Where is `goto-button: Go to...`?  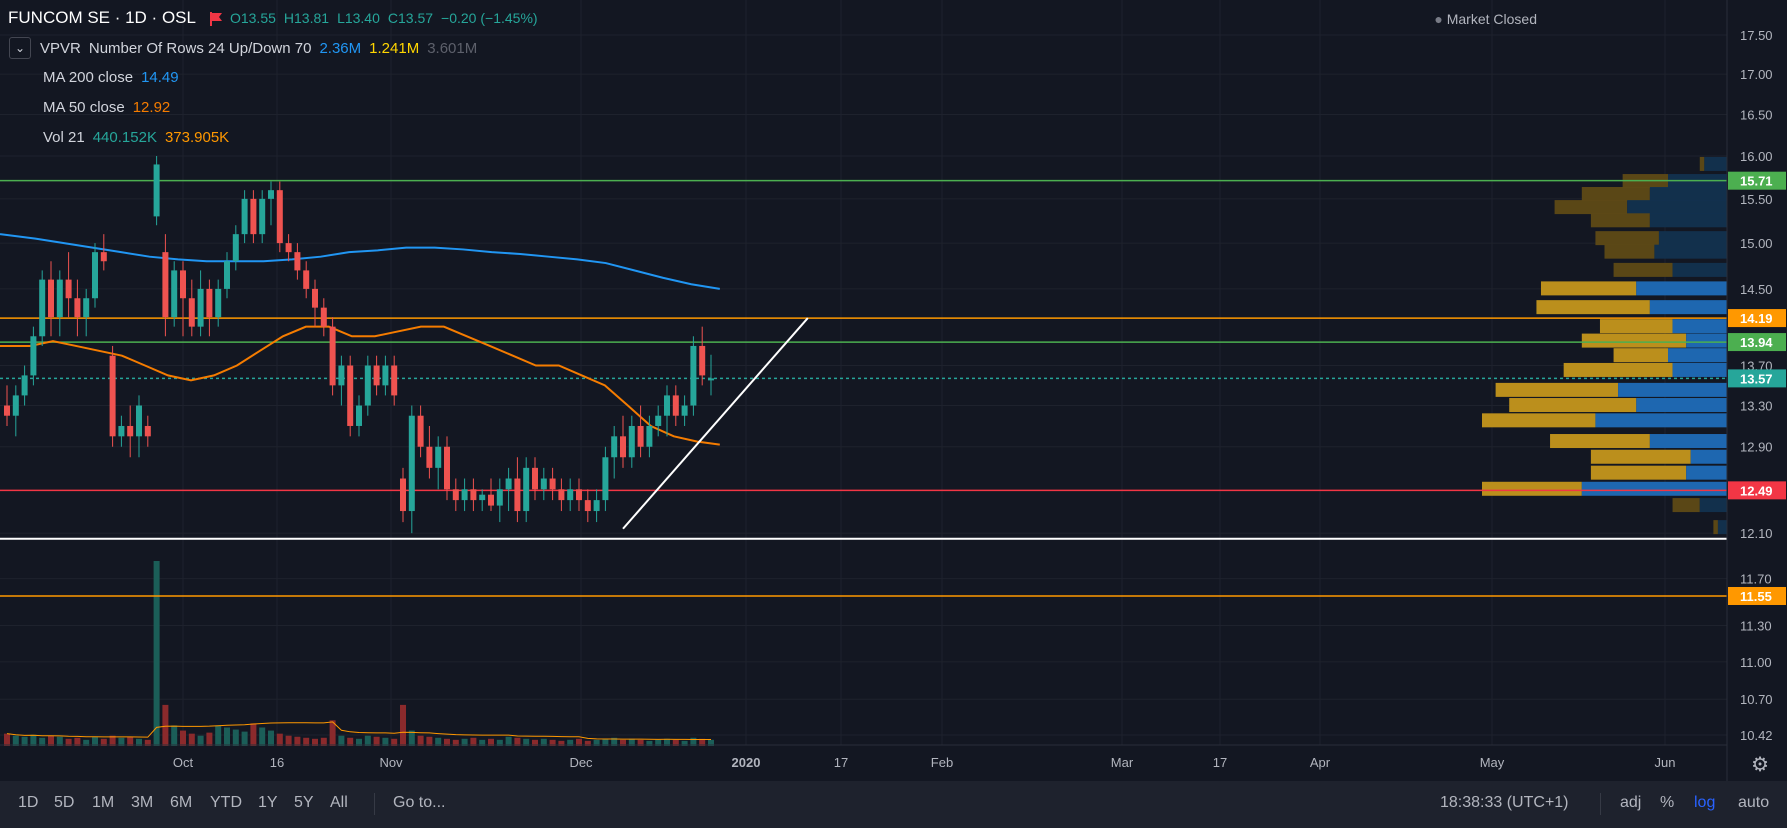 goto-button: Go to... is located at coordinates (419, 802).